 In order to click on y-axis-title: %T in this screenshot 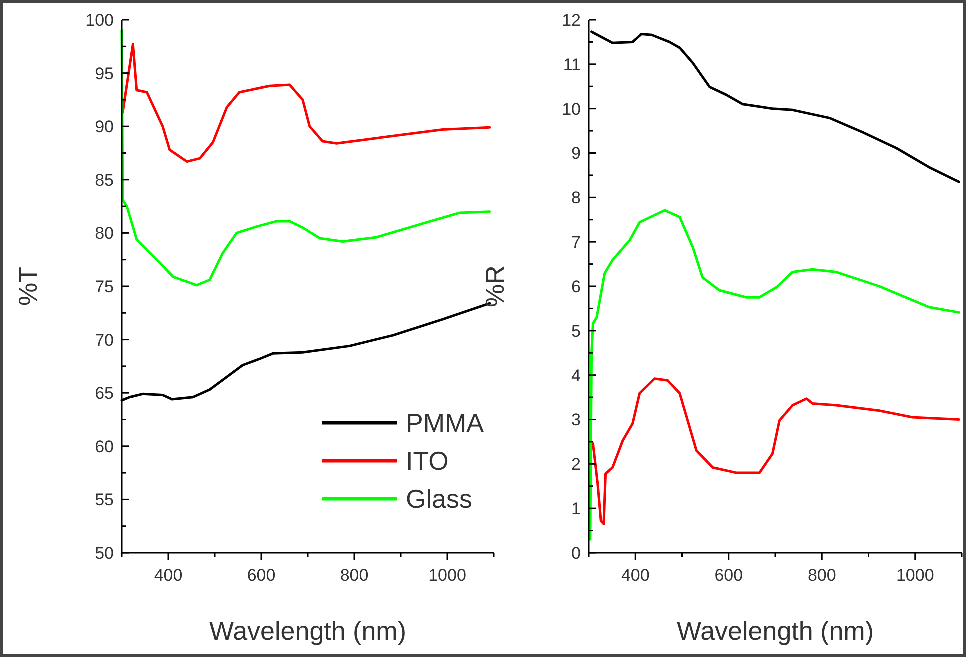, I will do `click(28, 286)`.